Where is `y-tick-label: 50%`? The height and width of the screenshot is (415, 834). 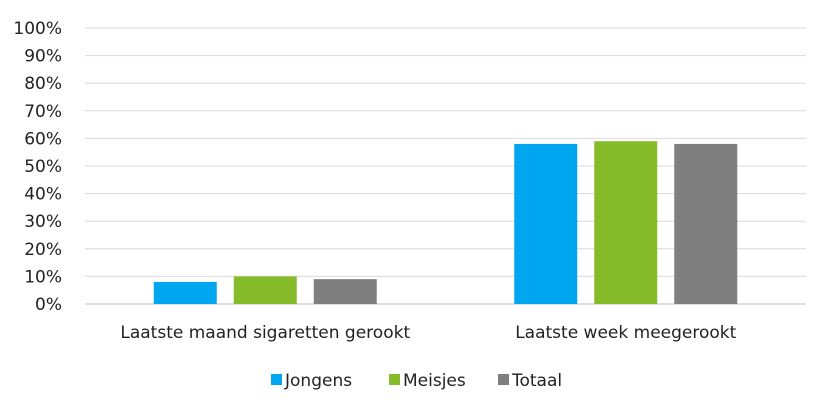 y-tick-label: 50% is located at coordinates (43, 167).